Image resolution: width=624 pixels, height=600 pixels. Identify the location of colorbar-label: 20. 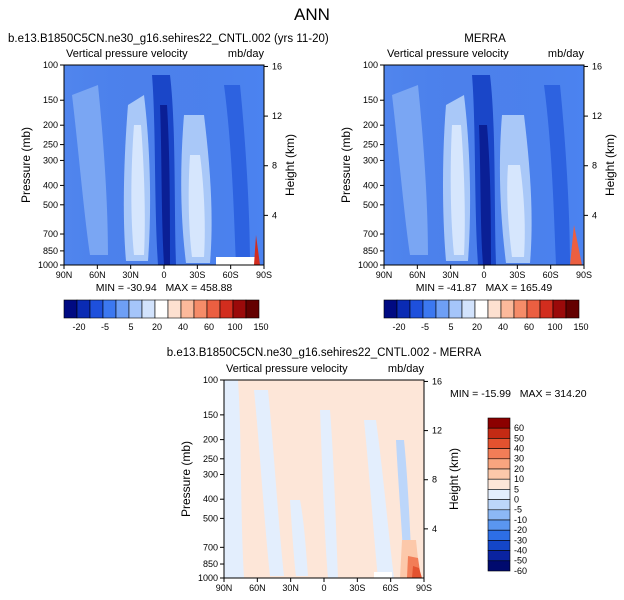
(519, 469).